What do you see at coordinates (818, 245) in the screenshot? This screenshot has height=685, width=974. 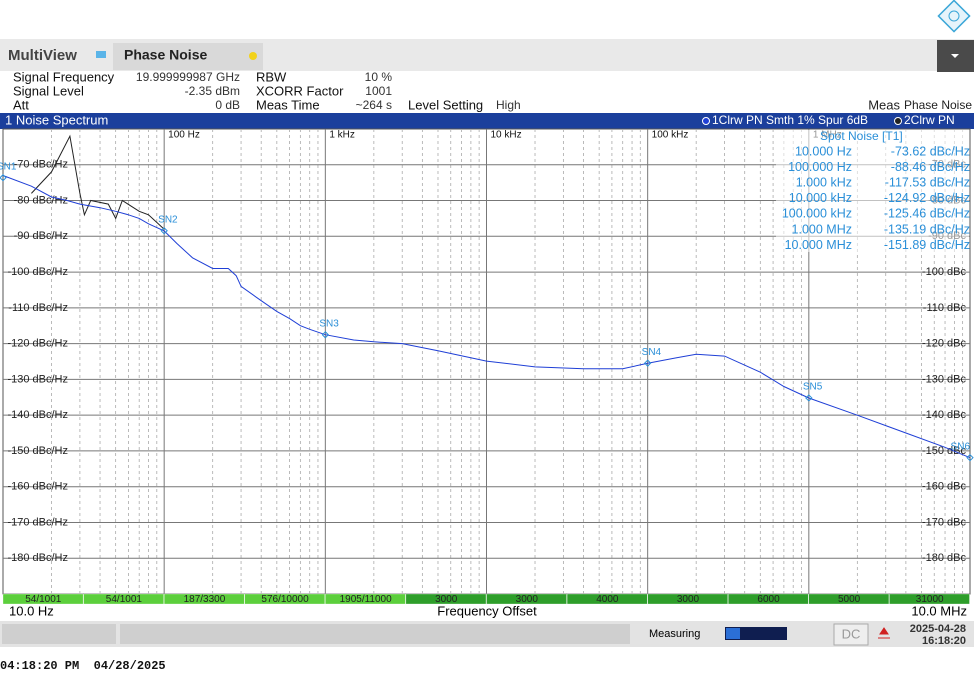 I see `spot-noise-offset: 10.000 MHz` at bounding box center [818, 245].